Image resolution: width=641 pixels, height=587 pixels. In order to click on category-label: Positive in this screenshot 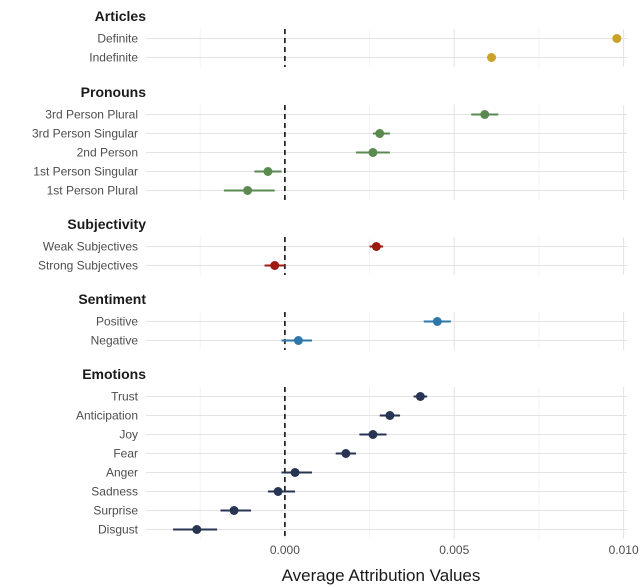, I will do `click(117, 322)`.